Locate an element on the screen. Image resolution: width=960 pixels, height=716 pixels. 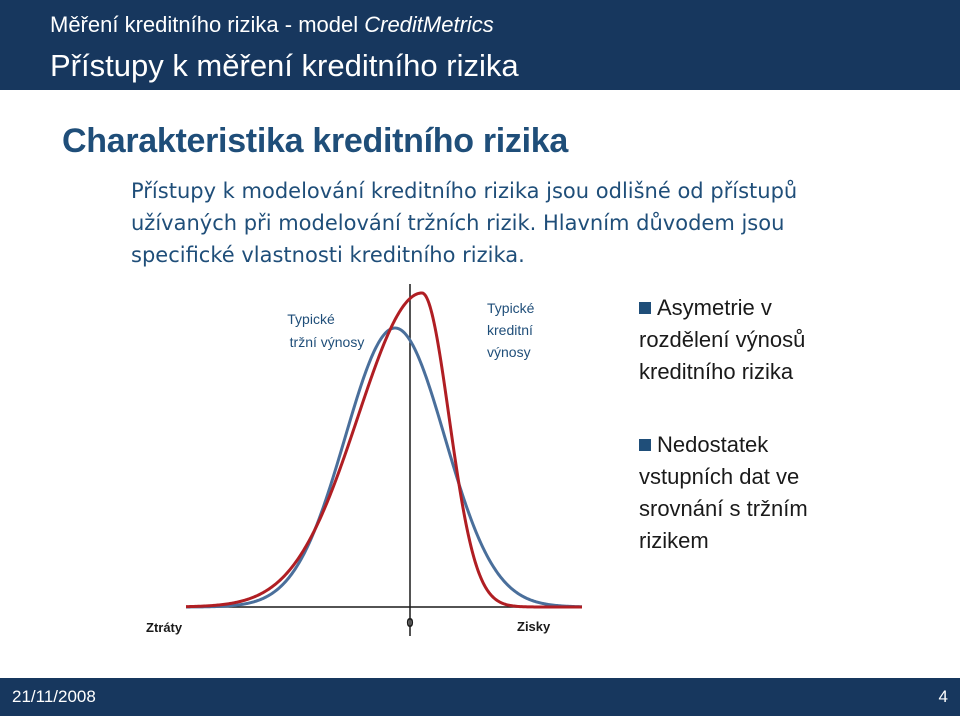
bullet-line: Nedostatek is located at coordinates (723, 445).